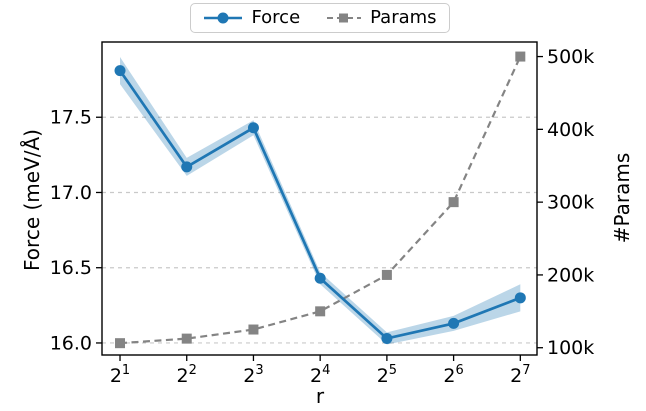  I want to click on legend-item-force: Force, so click(251, 18).